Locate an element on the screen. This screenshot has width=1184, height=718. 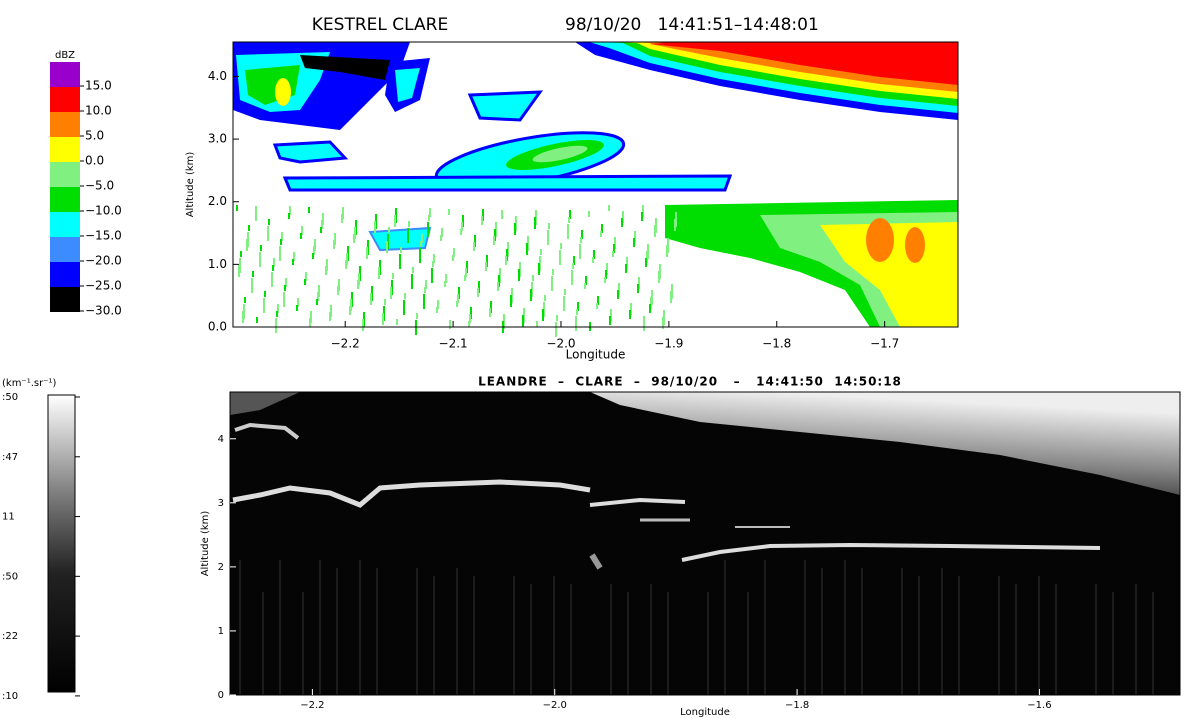
x-axis-label: Longitude is located at coordinates (596, 355).